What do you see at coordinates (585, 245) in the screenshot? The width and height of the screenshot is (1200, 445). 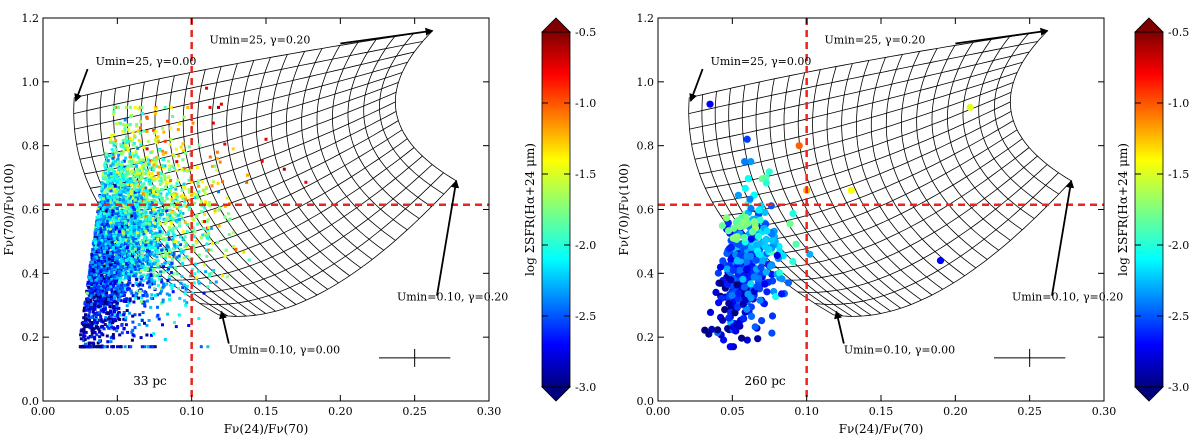 I see `colorbar-tick-label: -2.0` at bounding box center [585, 245].